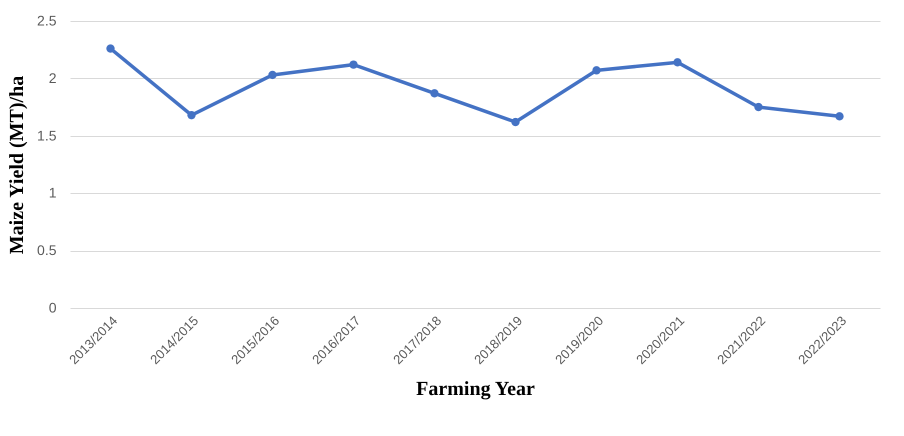 The image size is (904, 436). I want to click on y-tick-label: 2.5, so click(47, 20).